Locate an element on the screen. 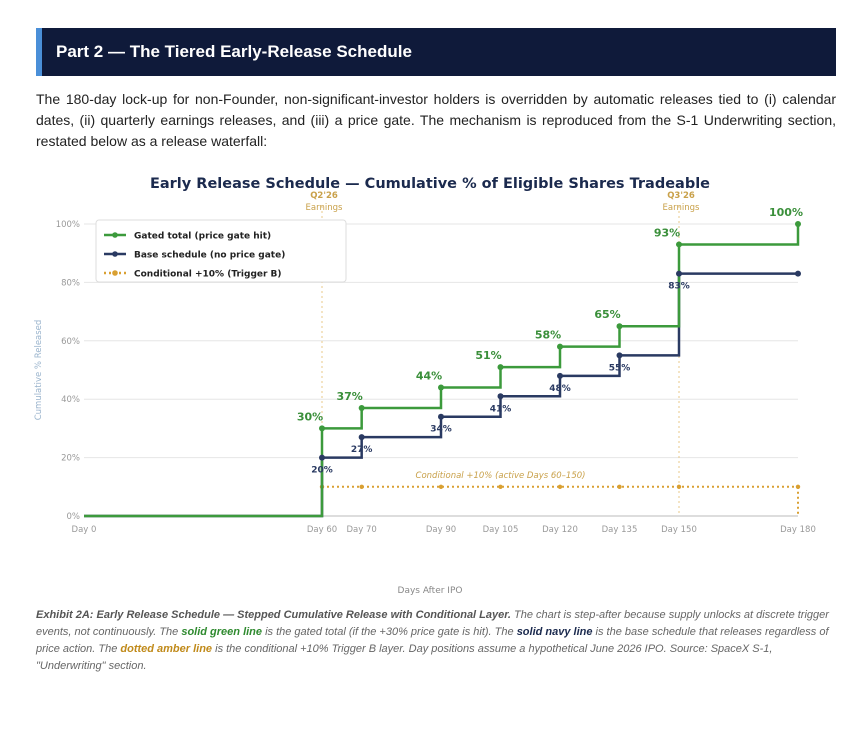  y-axis-label: Cumulative % Released is located at coordinates (39, 370).